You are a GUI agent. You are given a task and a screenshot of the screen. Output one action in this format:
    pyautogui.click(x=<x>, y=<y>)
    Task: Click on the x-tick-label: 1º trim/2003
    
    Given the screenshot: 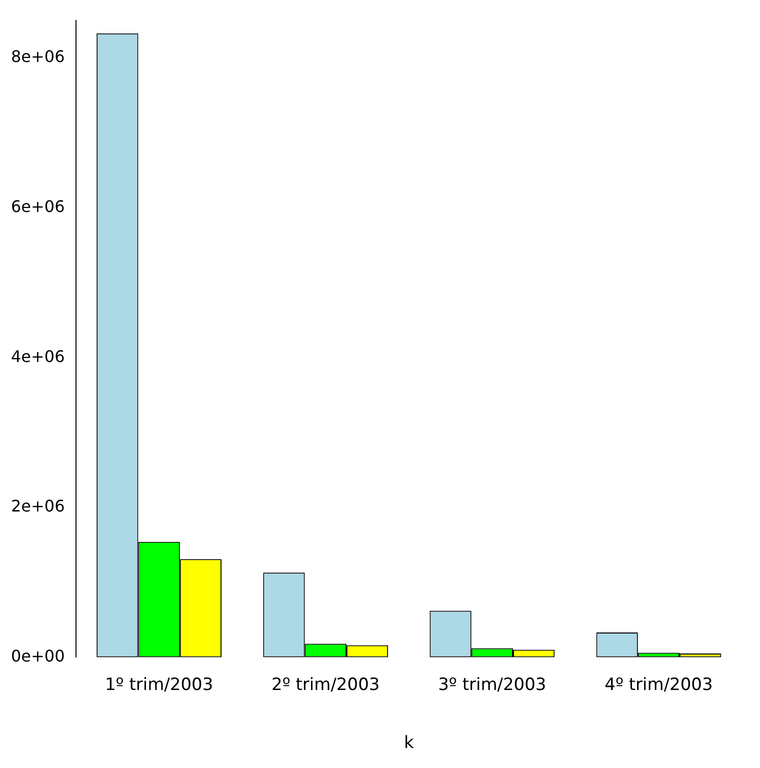 What is the action you would take?
    pyautogui.click(x=159, y=684)
    